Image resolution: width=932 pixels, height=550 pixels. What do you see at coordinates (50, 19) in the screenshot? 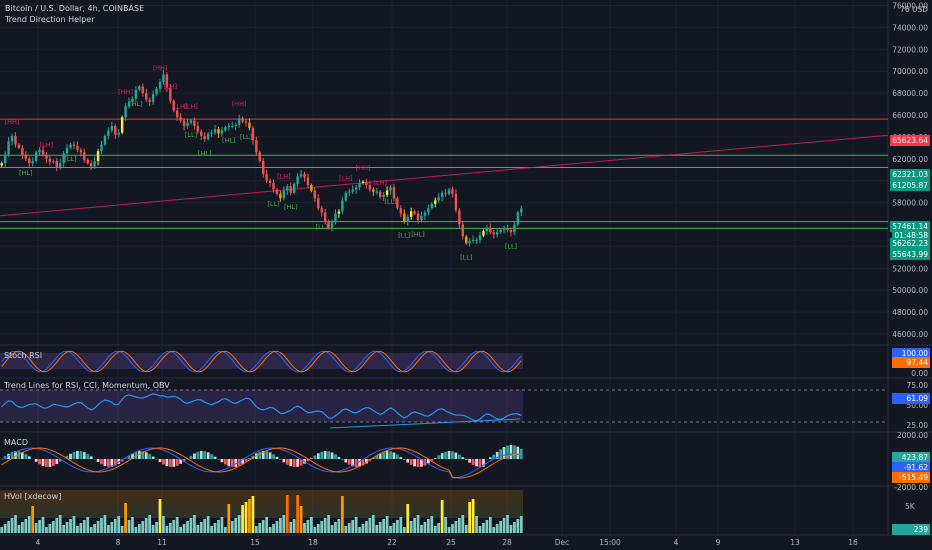
I see `indicator-title: Trend Direction Helper` at bounding box center [50, 19].